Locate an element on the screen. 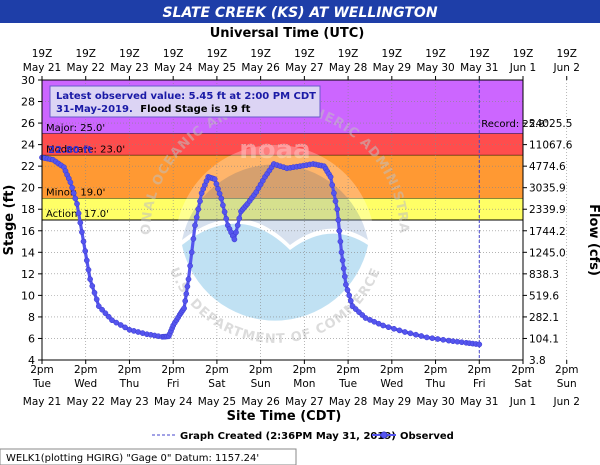 The height and width of the screenshot is (465, 600). stage-tick-label: 18 is located at coordinates (28, 209).